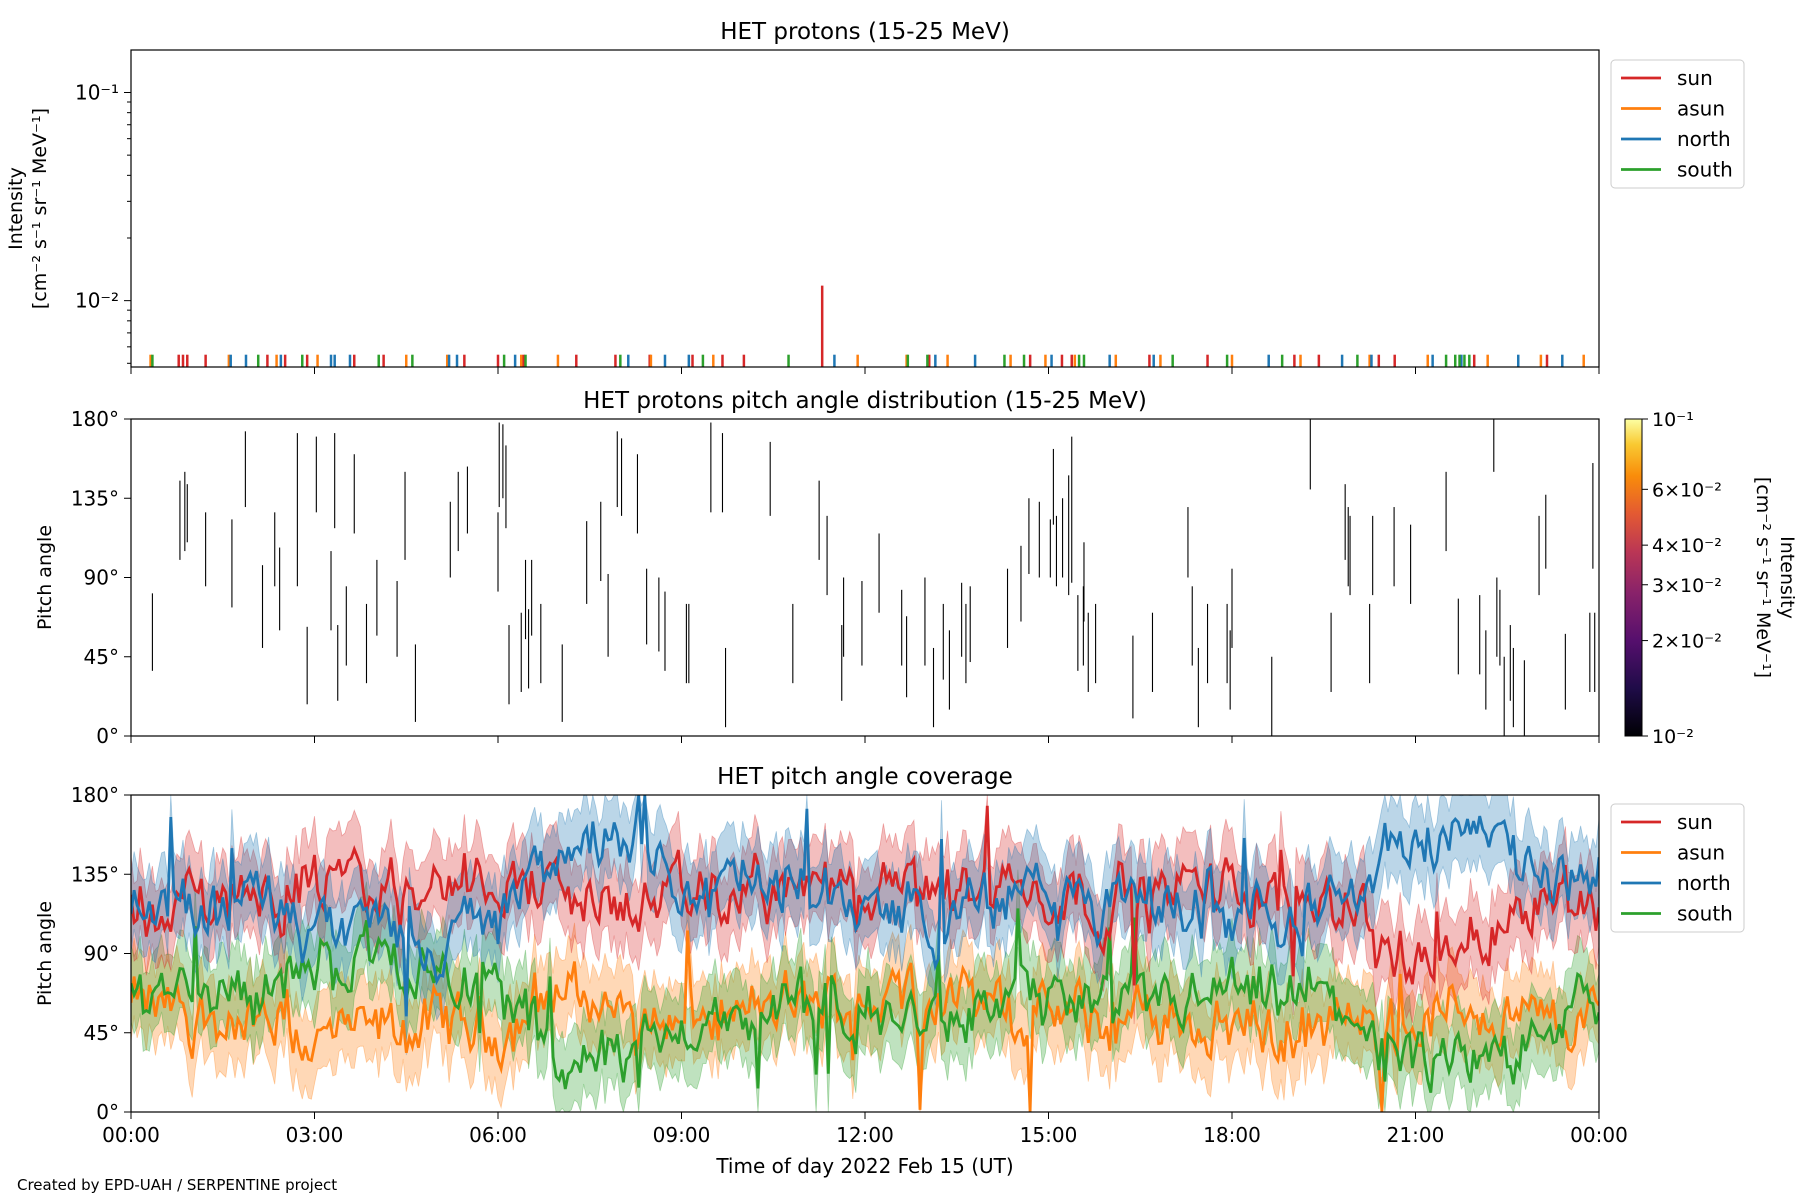 The width and height of the screenshot is (1800, 1200). I want to click on series-north, so click(896, 360).